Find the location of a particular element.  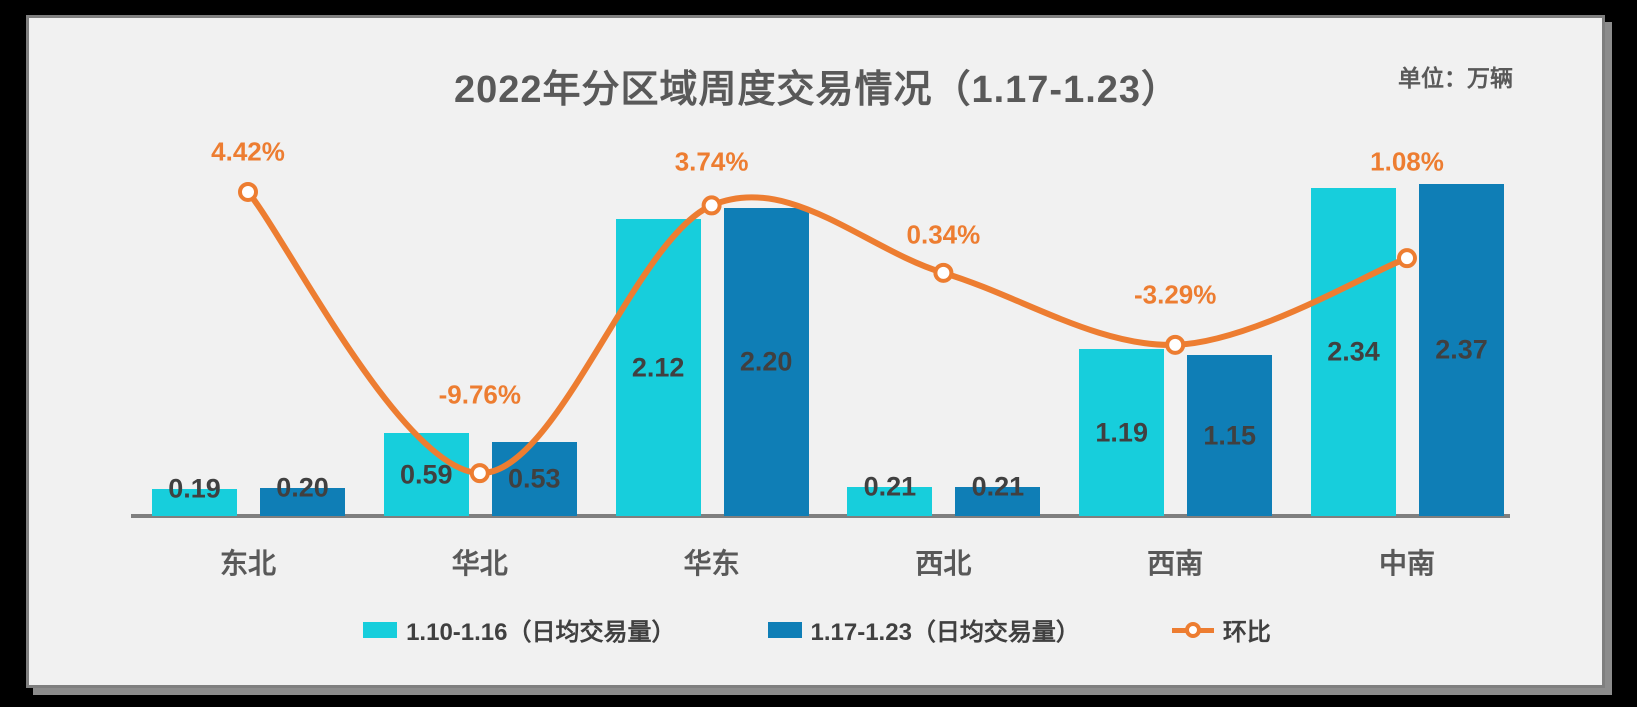

legend-item-week1: 1.10-1.16（日均交易量） is located at coordinates (519, 629).